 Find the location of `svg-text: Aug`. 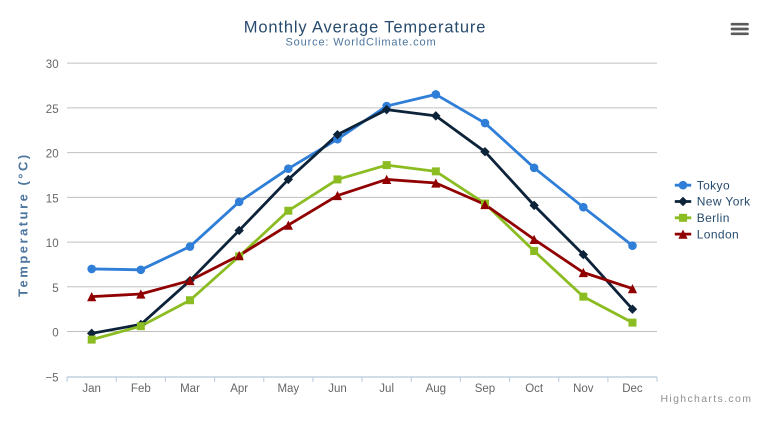

svg-text: Aug is located at coordinates (436, 389).